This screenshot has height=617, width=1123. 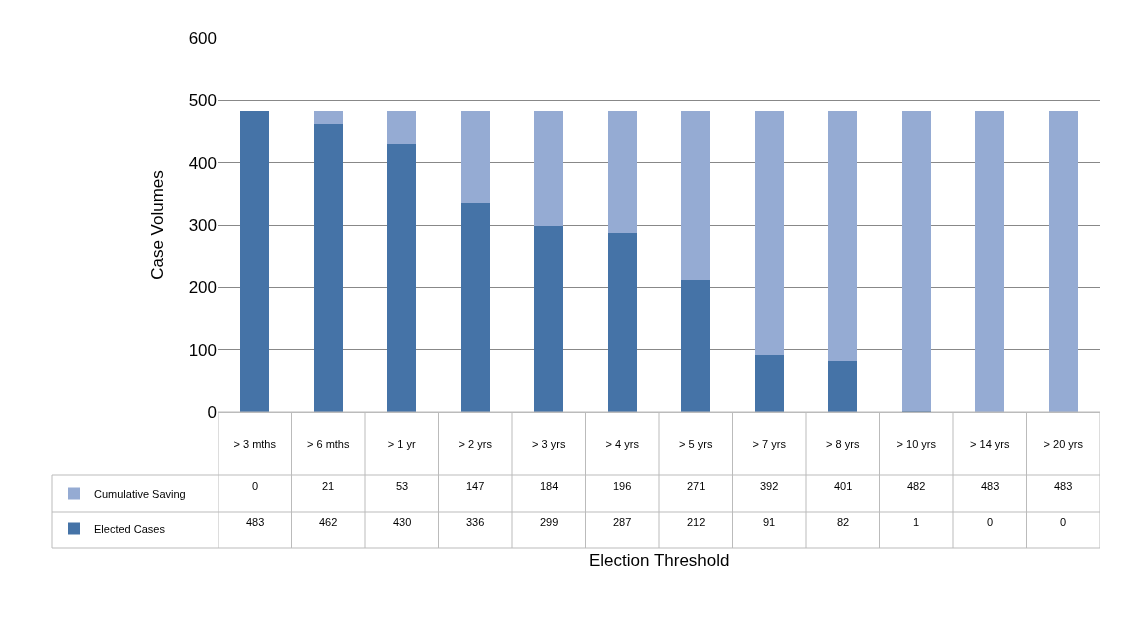 What do you see at coordinates (916, 486) in the screenshot?
I see `data-label: 482` at bounding box center [916, 486].